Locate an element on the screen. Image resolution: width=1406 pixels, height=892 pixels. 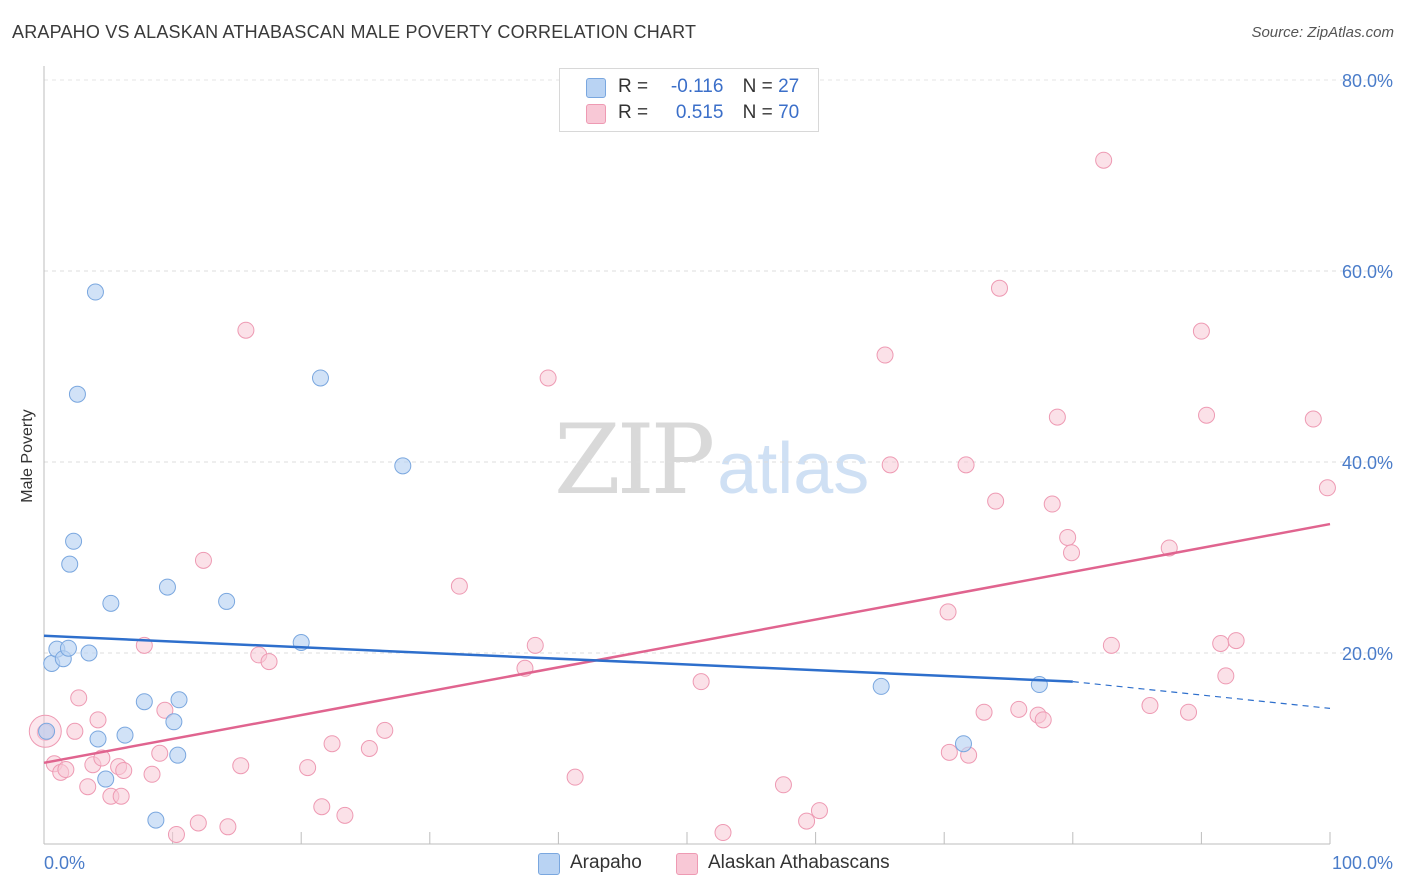
trend-line-arapaho-extrapolated is located at coordinates (1201, 695).